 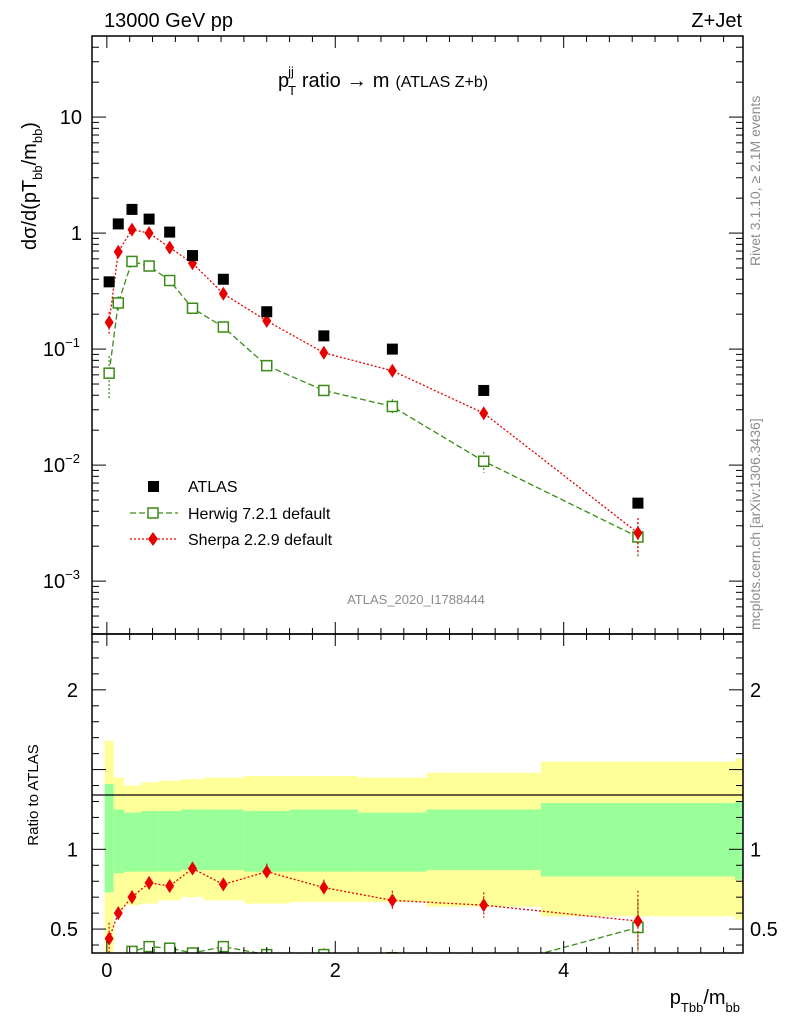 What do you see at coordinates (705, 1001) in the screenshot?
I see `x-axis-label: pTbb/mbb` at bounding box center [705, 1001].